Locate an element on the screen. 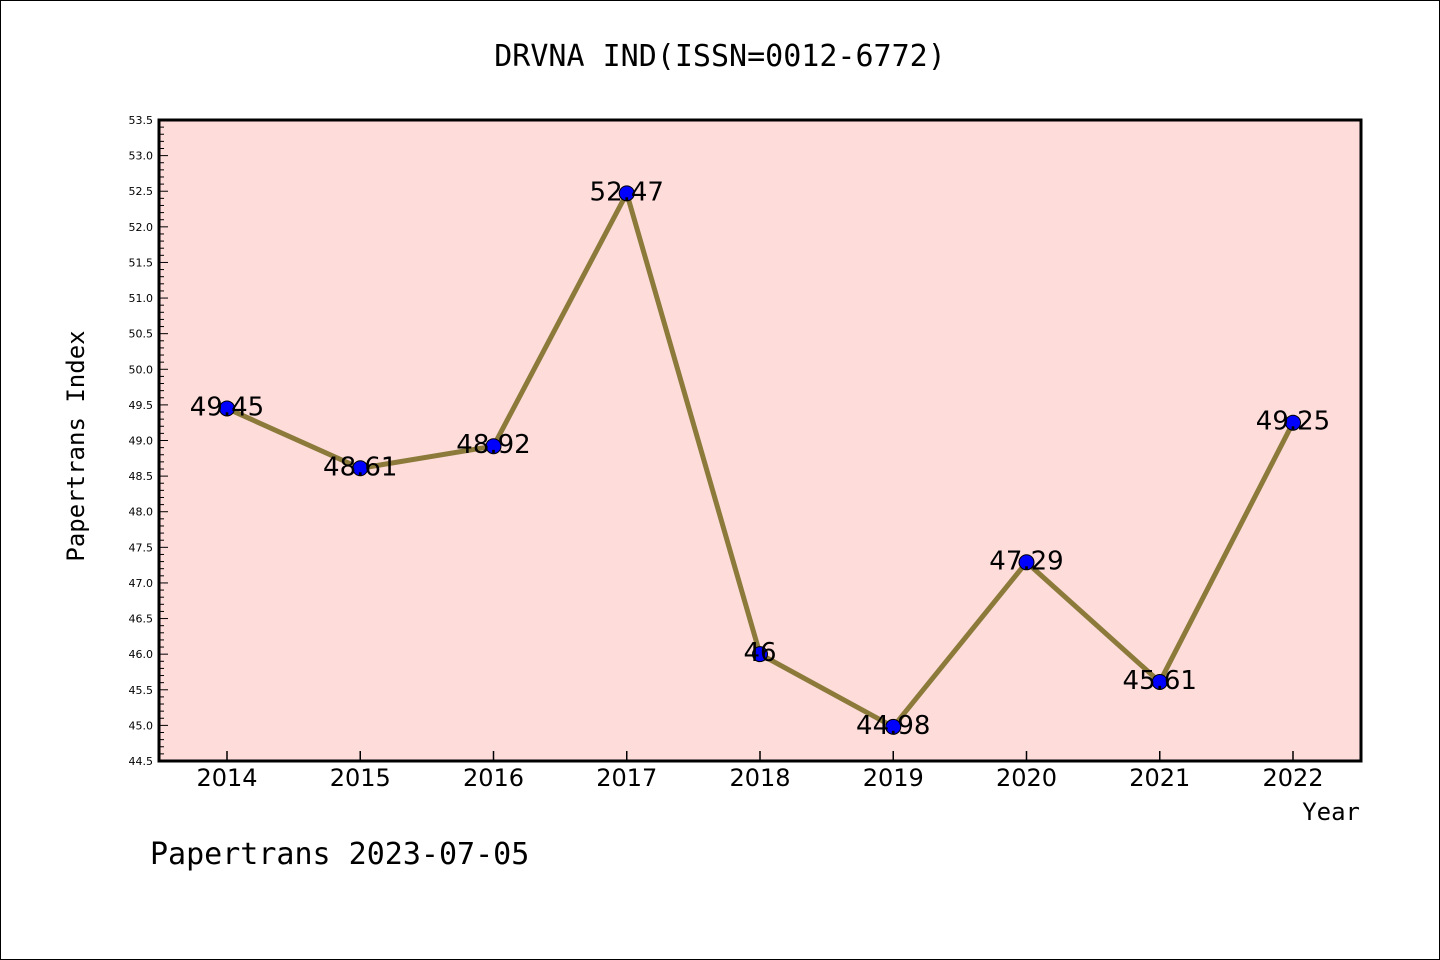  y-tick-label: 53.5 is located at coordinates (141, 120).